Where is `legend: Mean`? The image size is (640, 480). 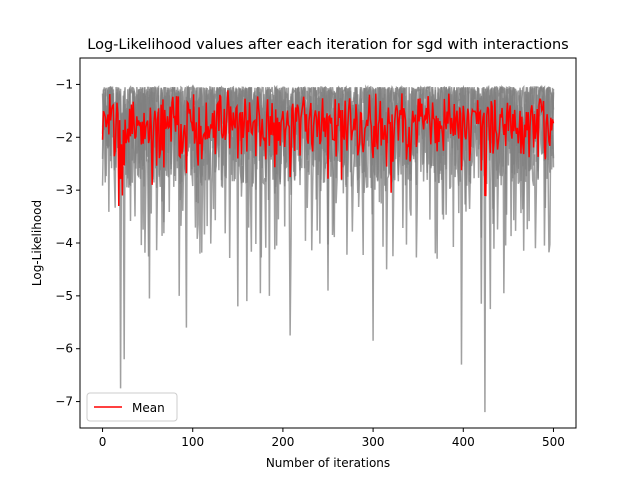 legend: Mean is located at coordinates (132, 407).